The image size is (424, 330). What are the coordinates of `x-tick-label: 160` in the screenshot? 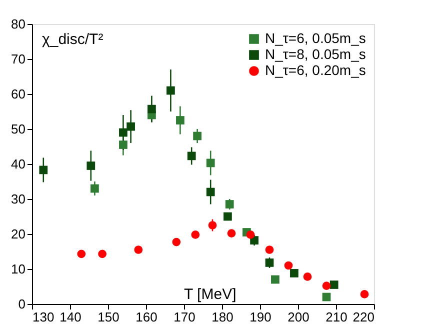 It's located at (147, 317).